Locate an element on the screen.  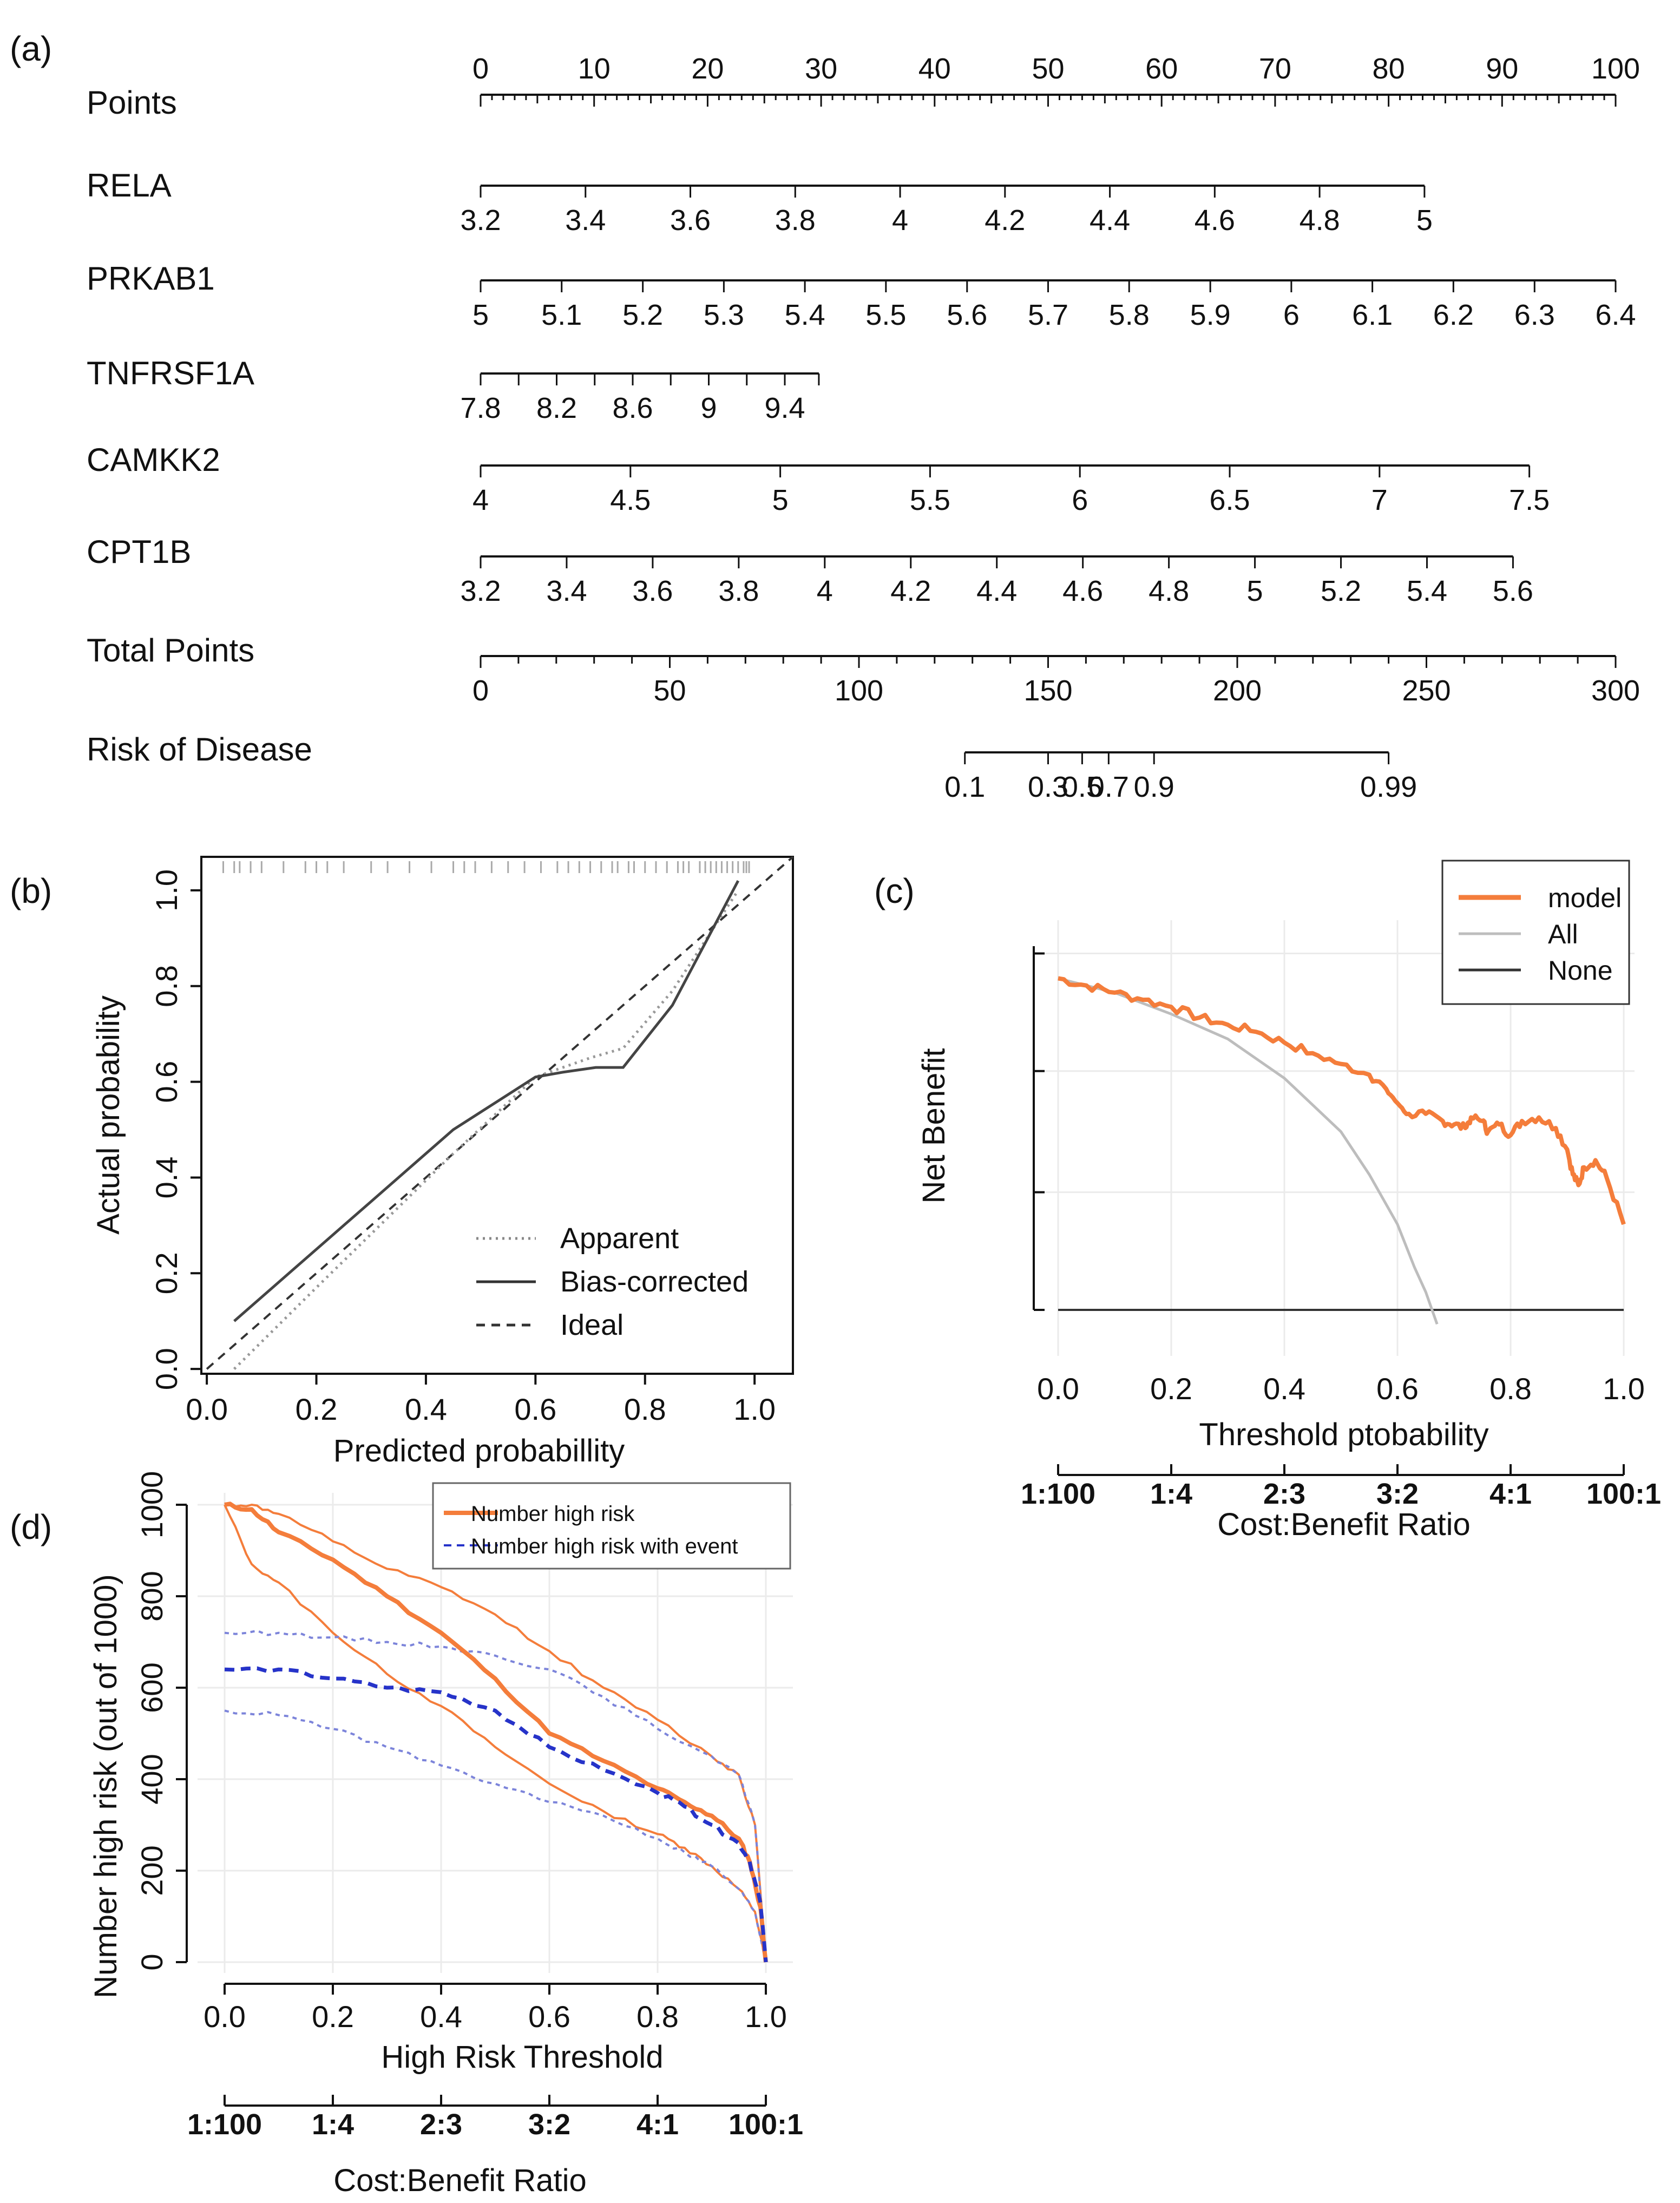
nomogram-tick-label: 60 is located at coordinates (1161, 69).